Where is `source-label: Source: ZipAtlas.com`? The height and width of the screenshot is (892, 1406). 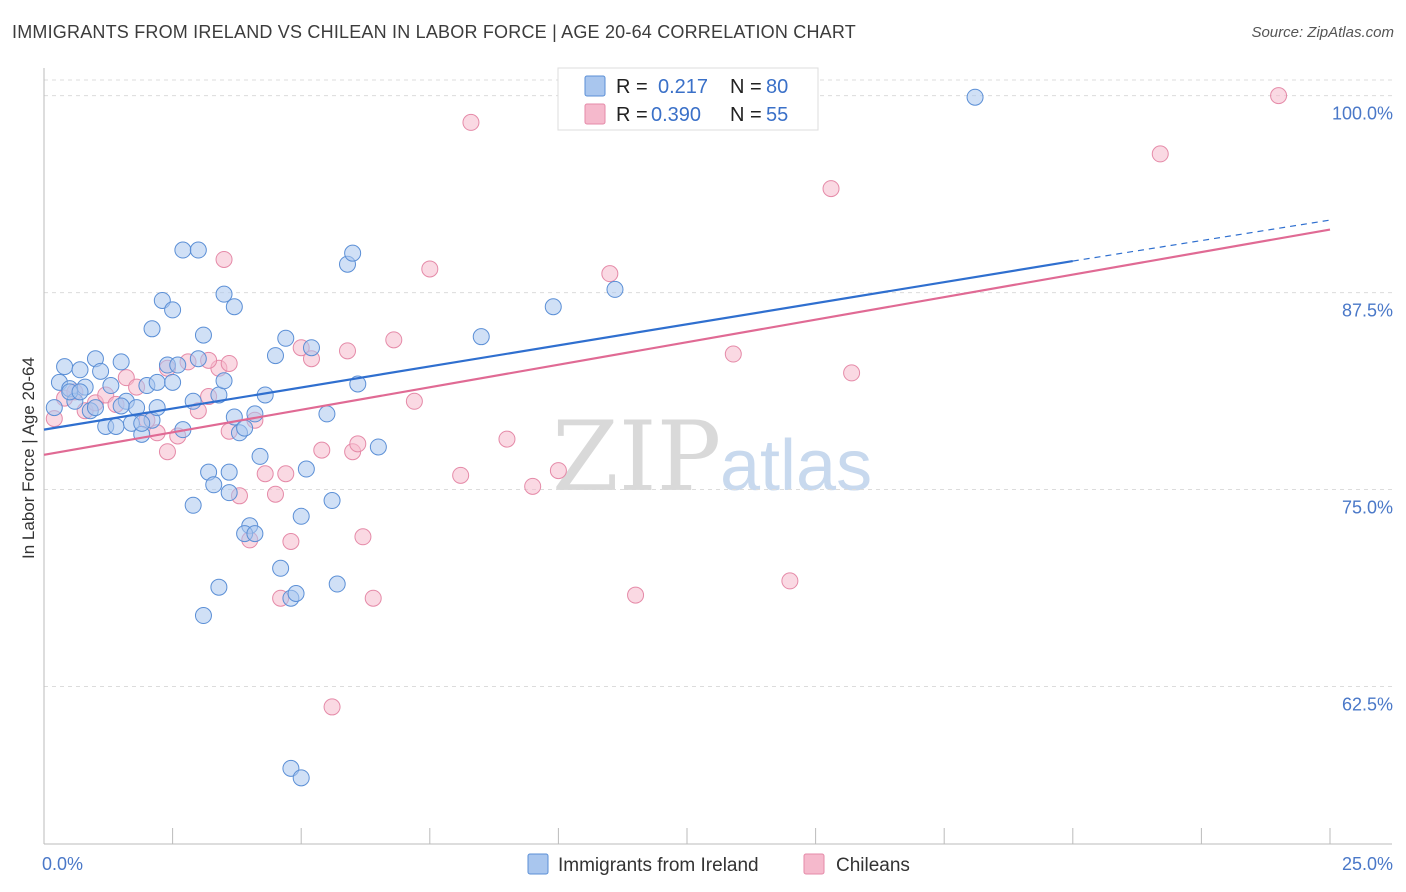
source-label: Source: ZipAtlas.com is located at coordinates (1322, 32).